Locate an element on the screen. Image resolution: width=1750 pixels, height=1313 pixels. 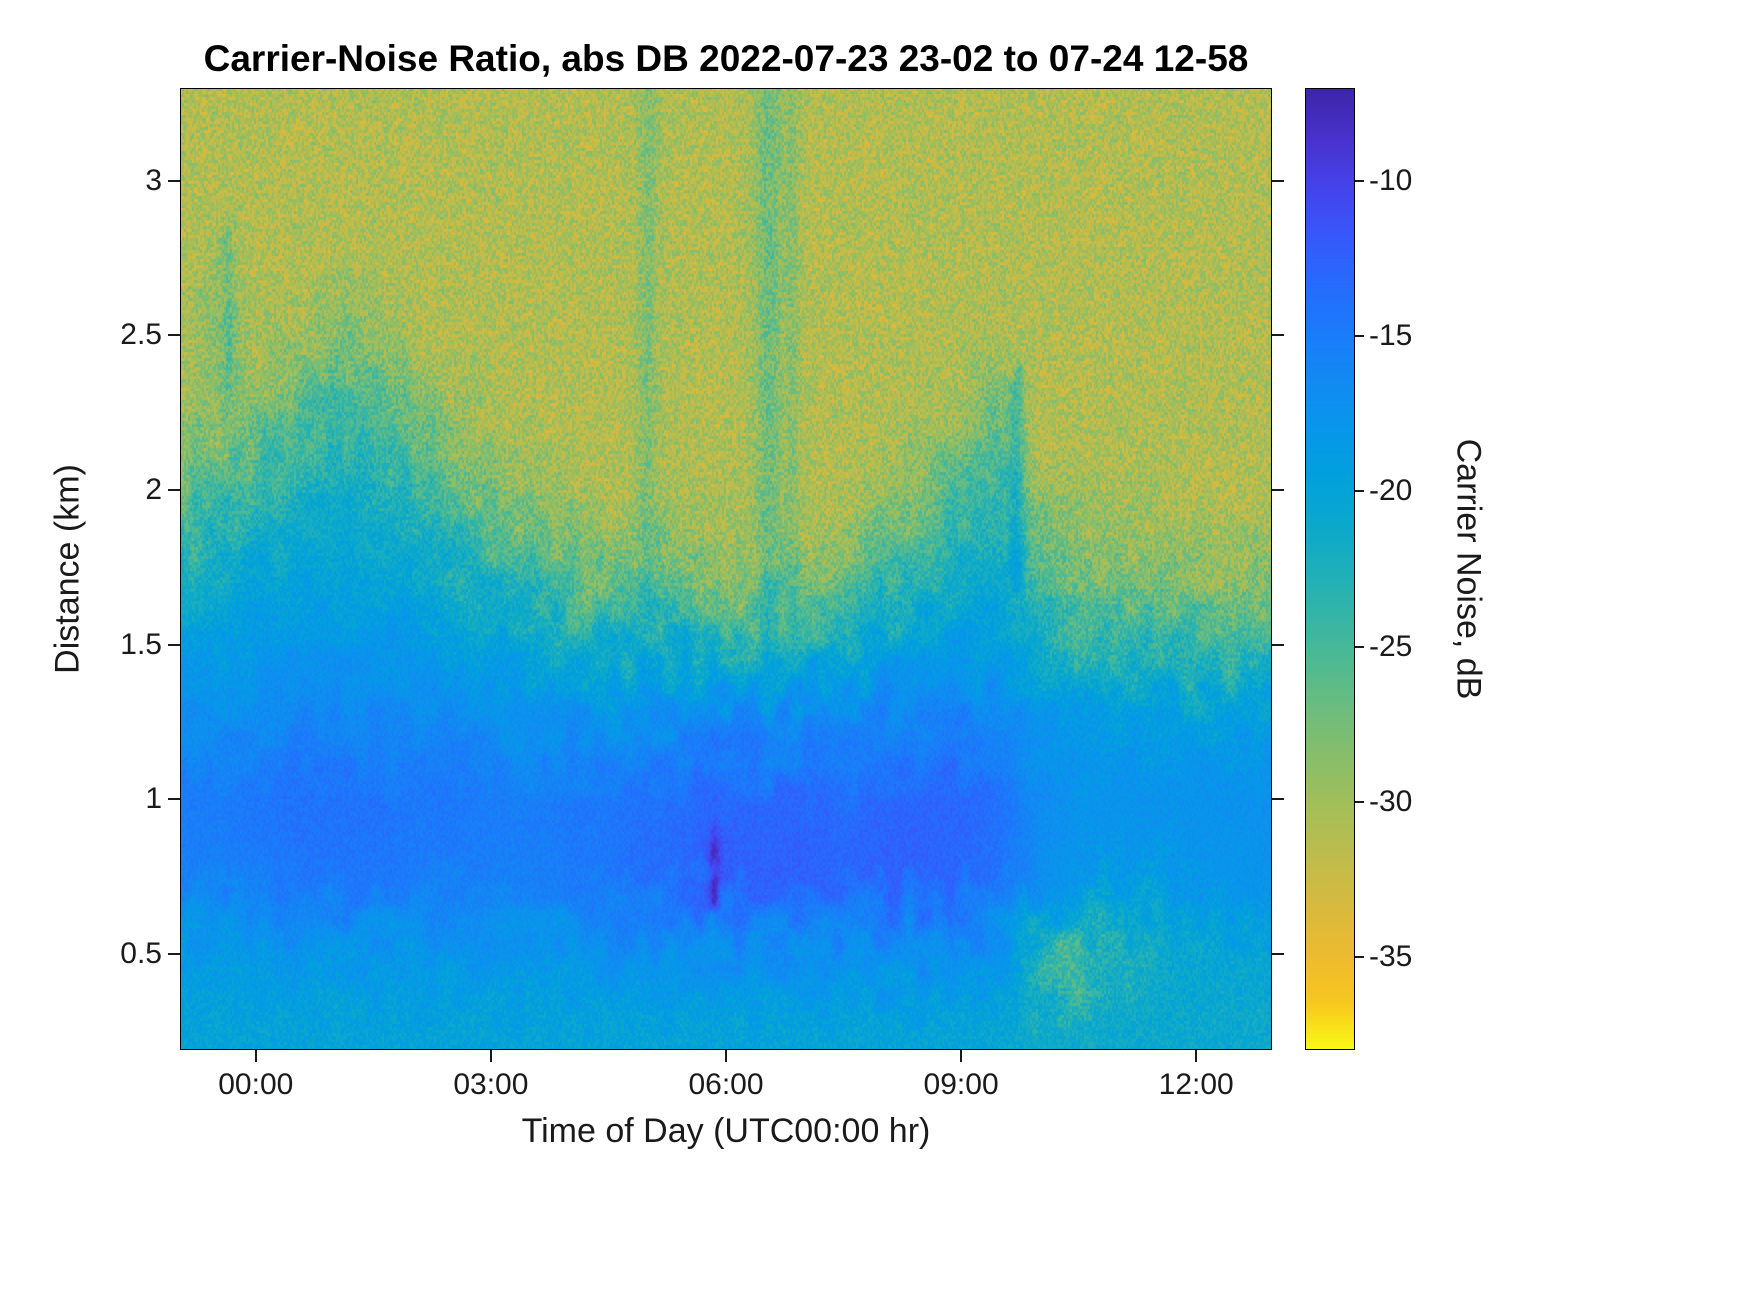
colorbar-tick-label: -30 is located at coordinates (1391, 801).